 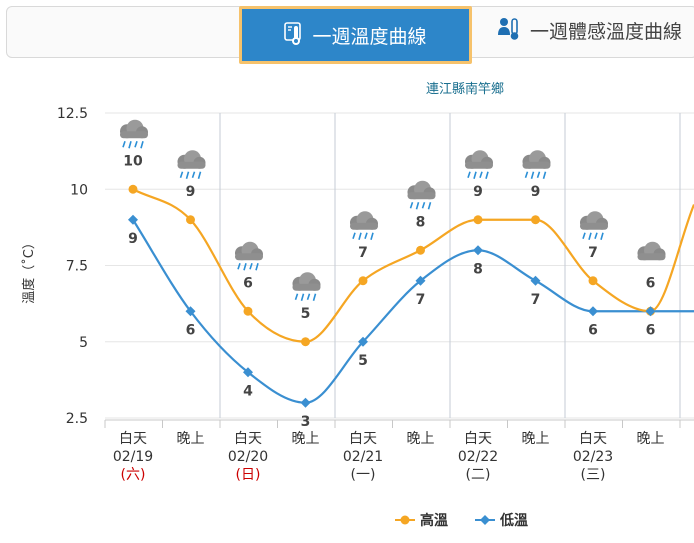 What do you see at coordinates (513, 520) in the screenshot?
I see `legend-low-label: 低溫` at bounding box center [513, 520].